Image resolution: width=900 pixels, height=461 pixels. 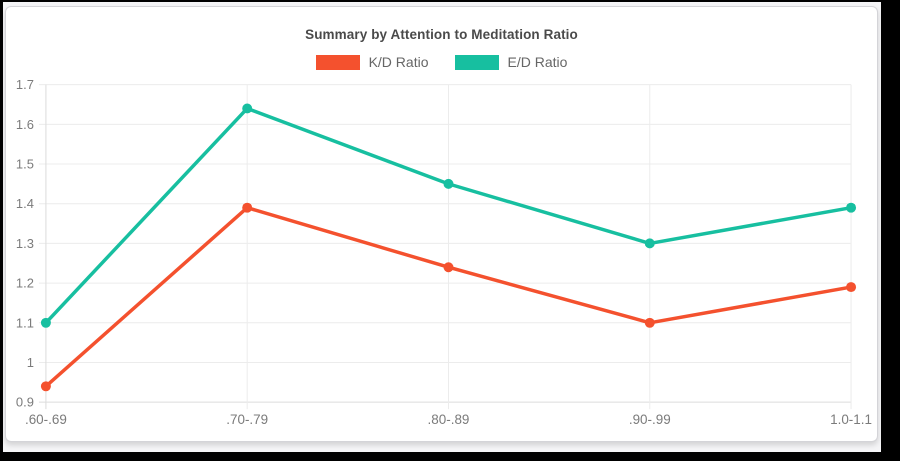 I want to click on y-axis-tick-label: 1.7, so click(x=25, y=84).